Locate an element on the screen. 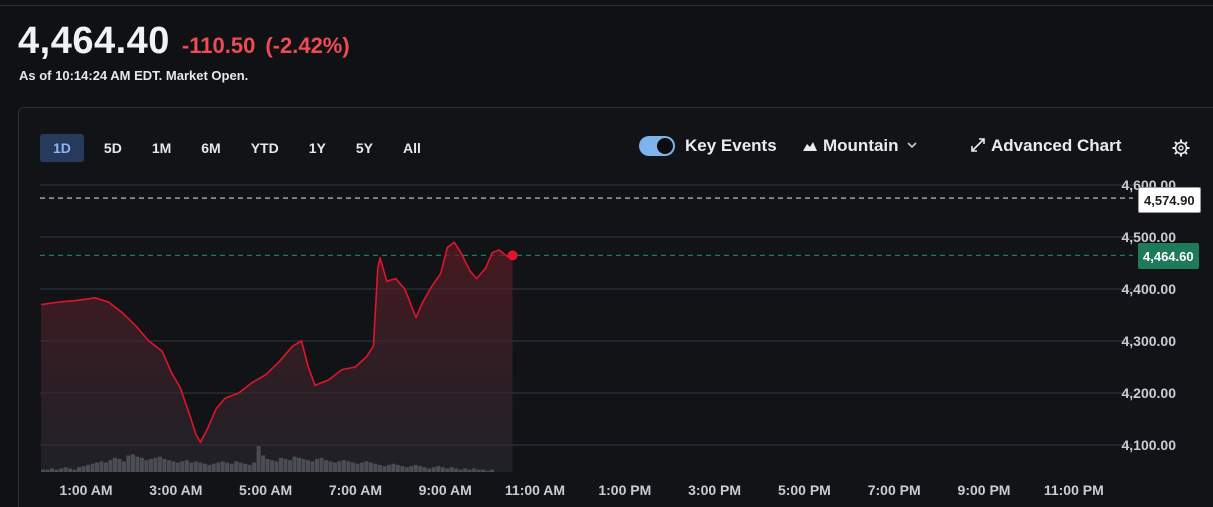 The height and width of the screenshot is (507, 1213). x-tick-label: 3:00 PM is located at coordinates (714, 490).